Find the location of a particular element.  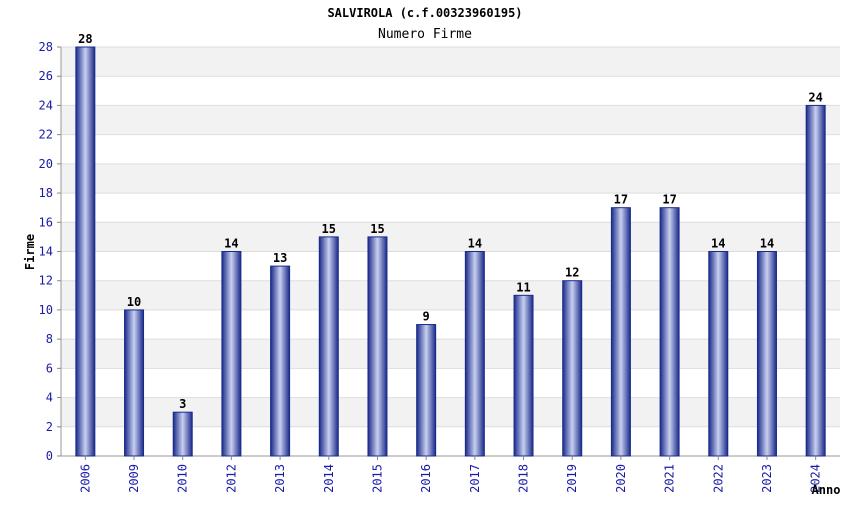

y-tick-label: 20 is located at coordinates (46, 164).